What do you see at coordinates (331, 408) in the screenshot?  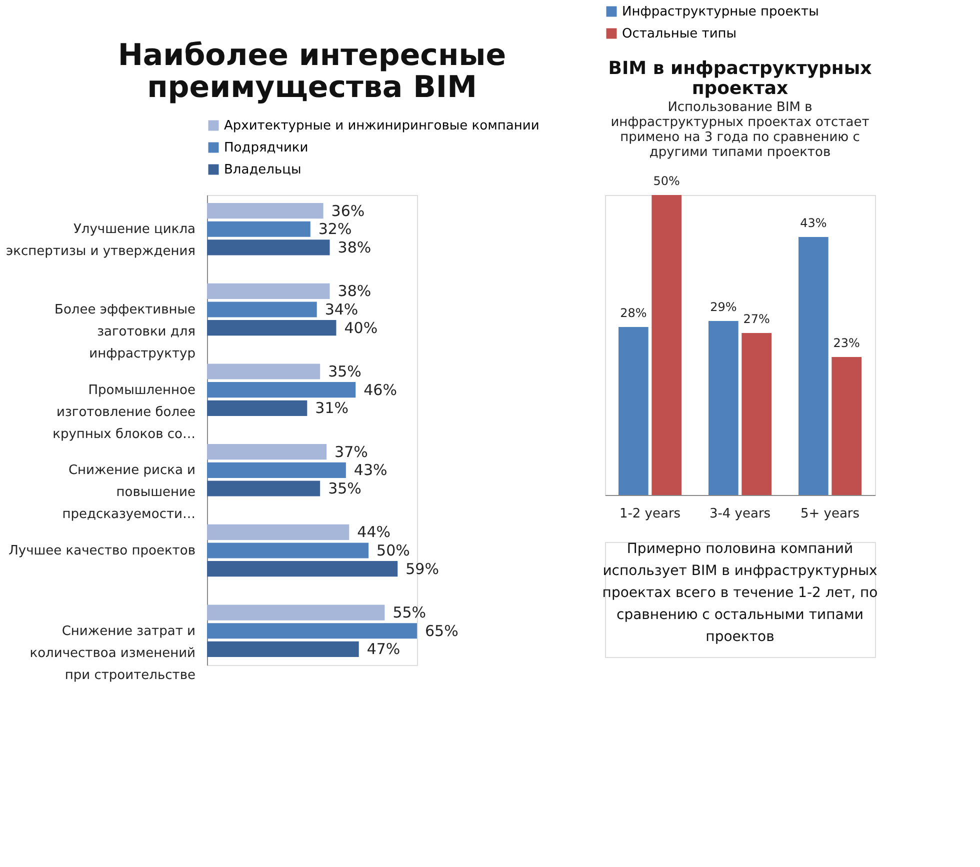 I see `data-label: 31%` at bounding box center [331, 408].